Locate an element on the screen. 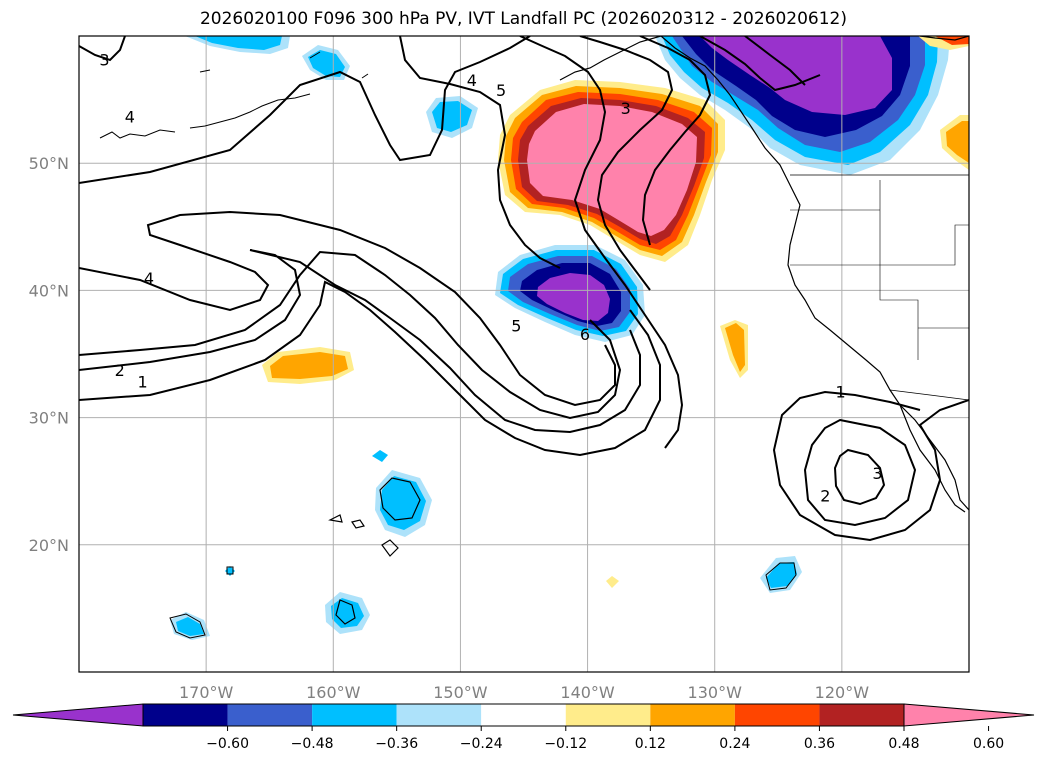  pv-contour-5-north is located at coordinates (480, 152).